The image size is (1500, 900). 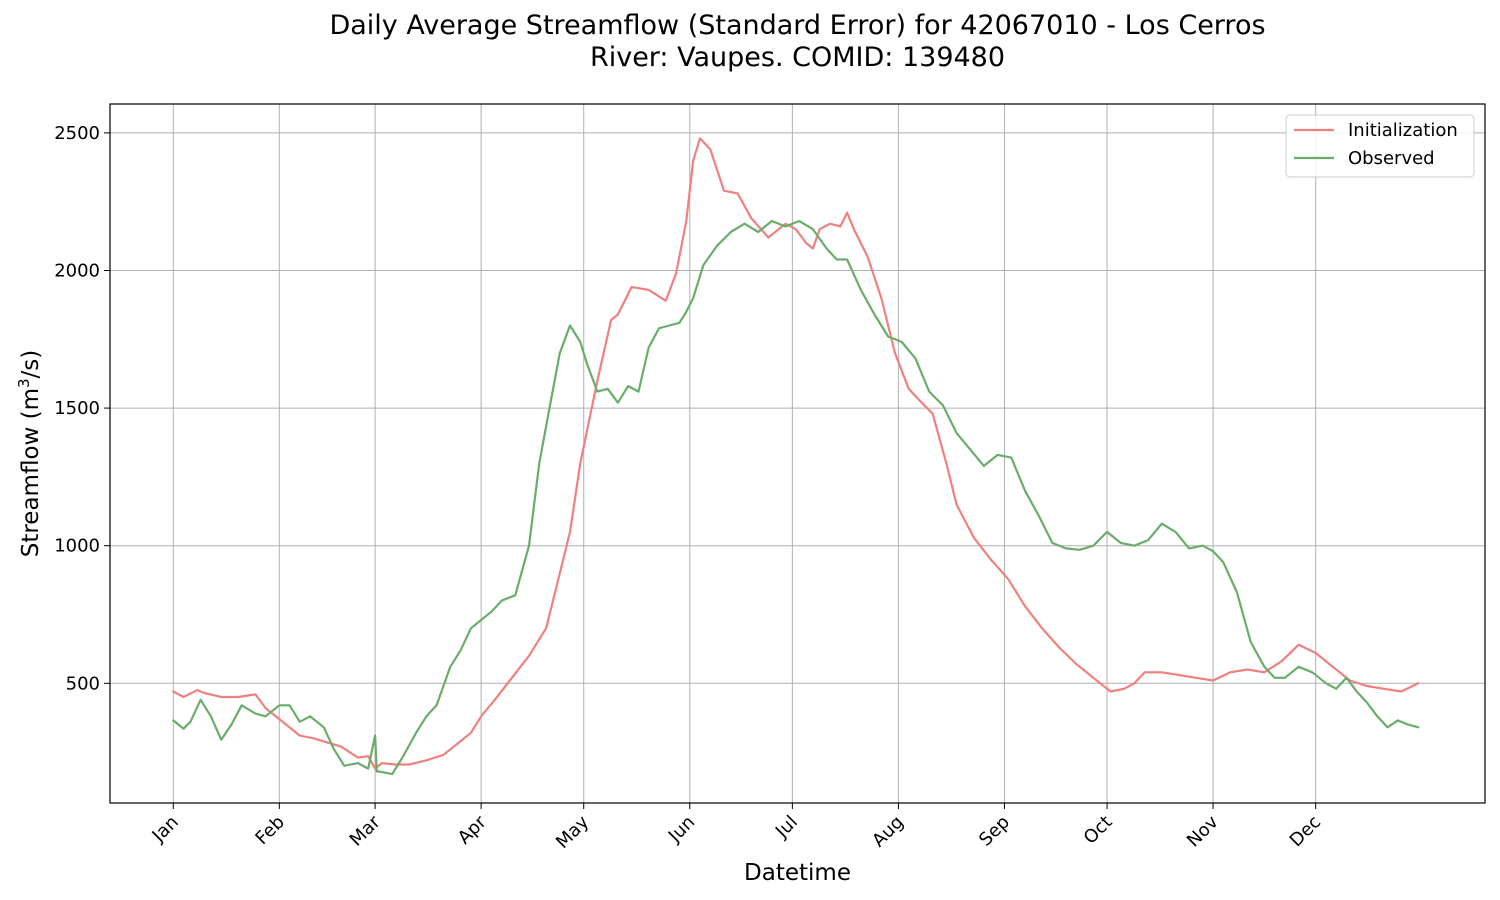 What do you see at coordinates (269, 830) in the screenshot?
I see `x-tick-label-feb: Feb` at bounding box center [269, 830].